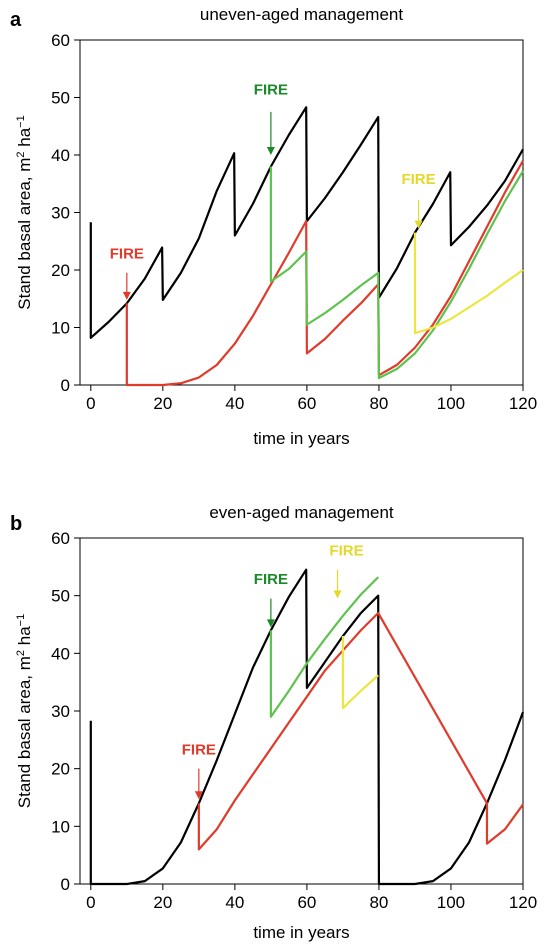 The width and height of the screenshot is (546, 948). I want to click on panel-letter: b, so click(16, 524).